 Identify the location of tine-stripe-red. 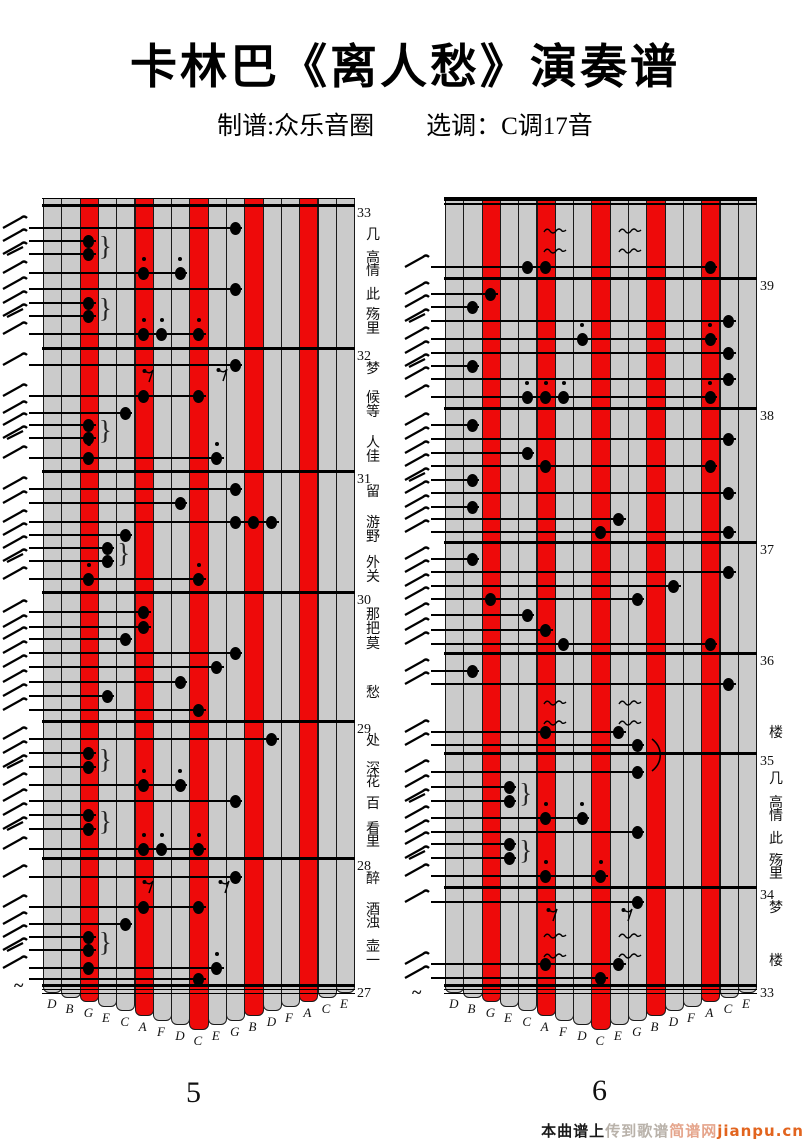
(711, 600).